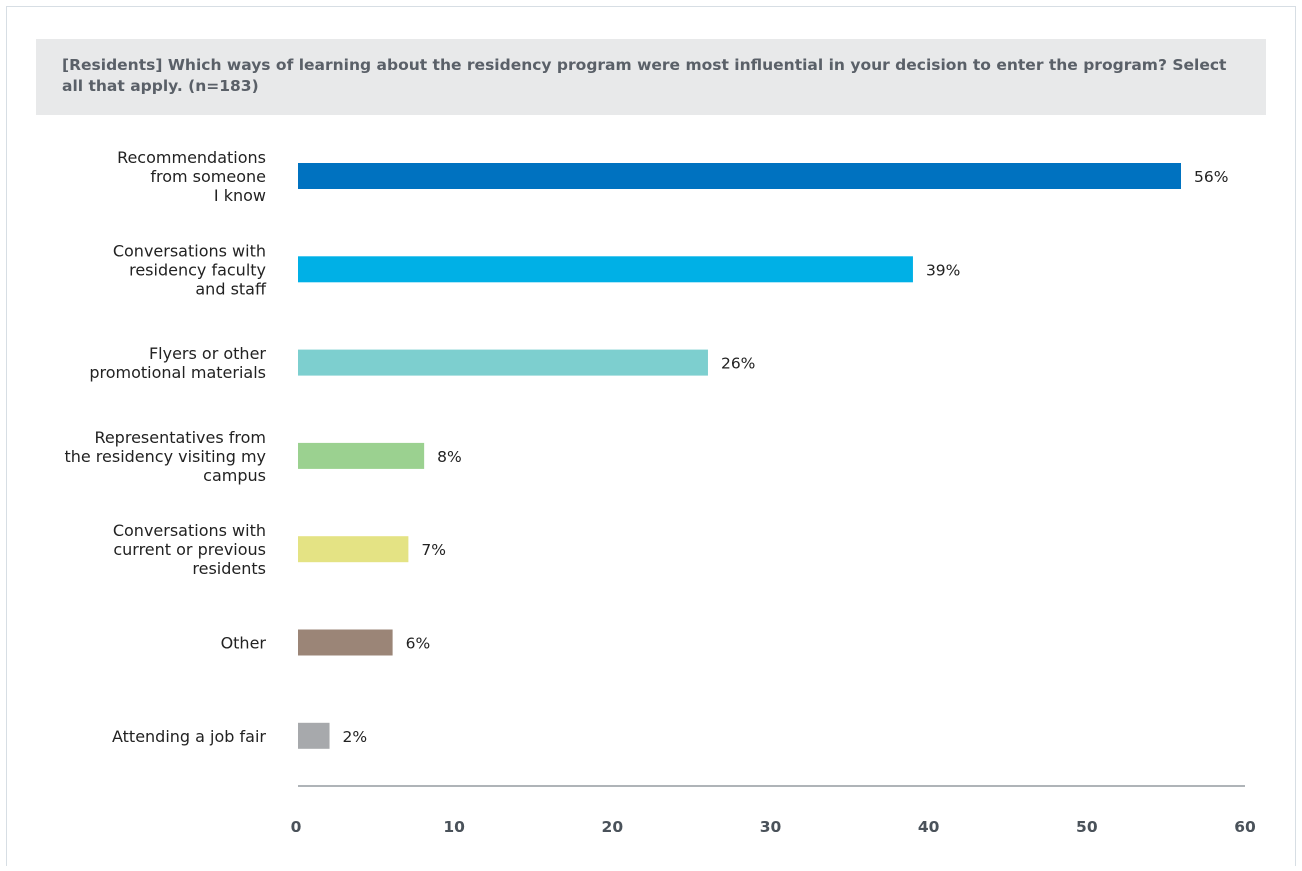  What do you see at coordinates (355, 737) in the screenshot?
I see `value-label-7: 2%` at bounding box center [355, 737].